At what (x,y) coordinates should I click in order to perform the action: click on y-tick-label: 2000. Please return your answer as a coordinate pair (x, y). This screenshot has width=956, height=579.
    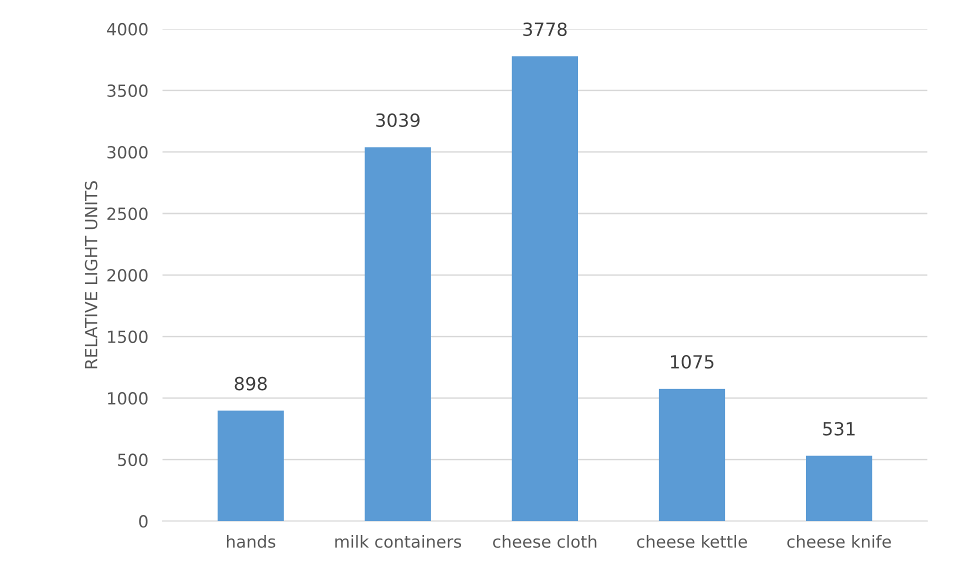
    Looking at the image, I should click on (127, 275).